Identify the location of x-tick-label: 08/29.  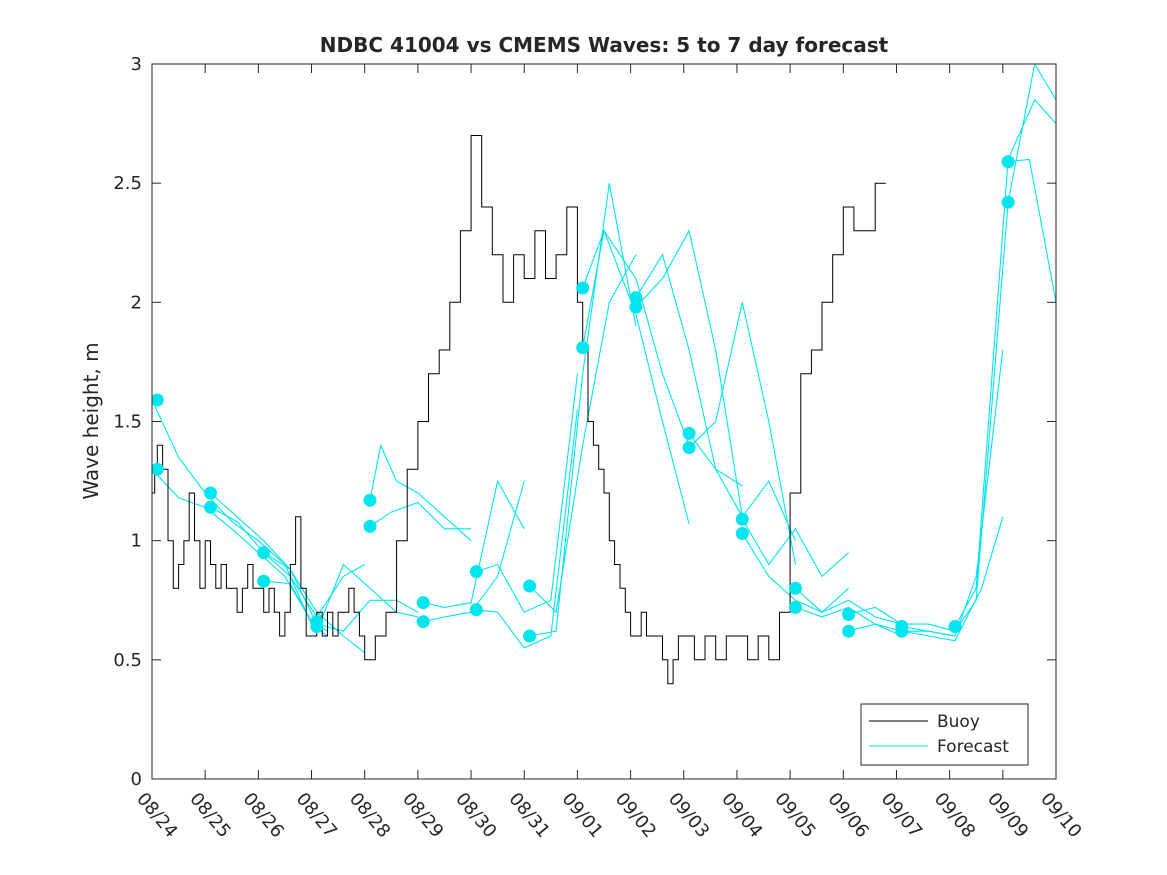
(422, 815).